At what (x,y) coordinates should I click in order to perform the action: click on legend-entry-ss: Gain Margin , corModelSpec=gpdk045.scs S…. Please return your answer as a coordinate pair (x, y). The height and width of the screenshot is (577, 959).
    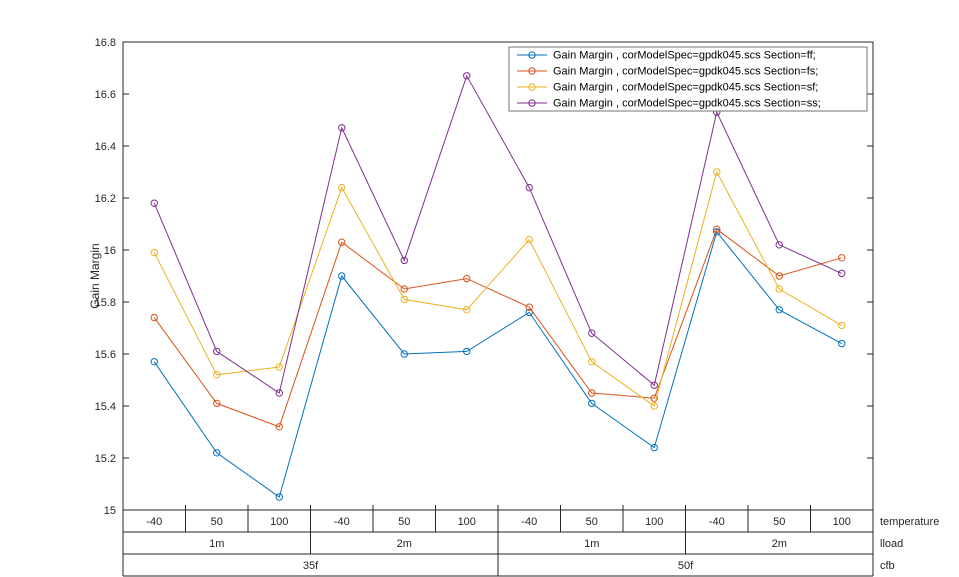
    Looking at the image, I should click on (669, 104).